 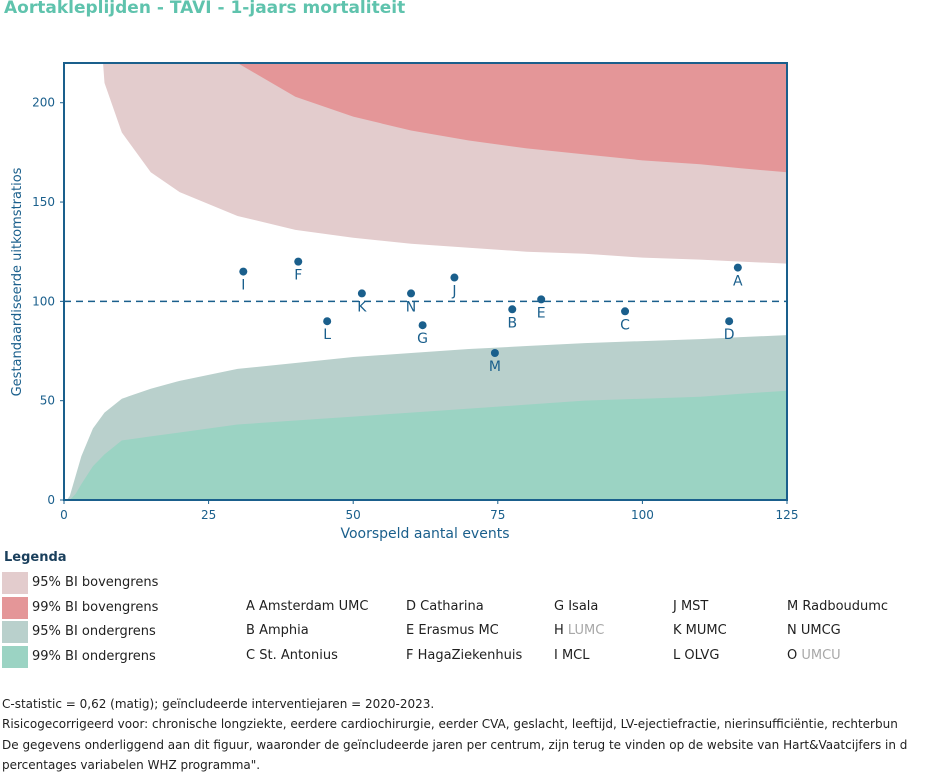 I want to click on centre-letter: D, so click(x=413, y=606).